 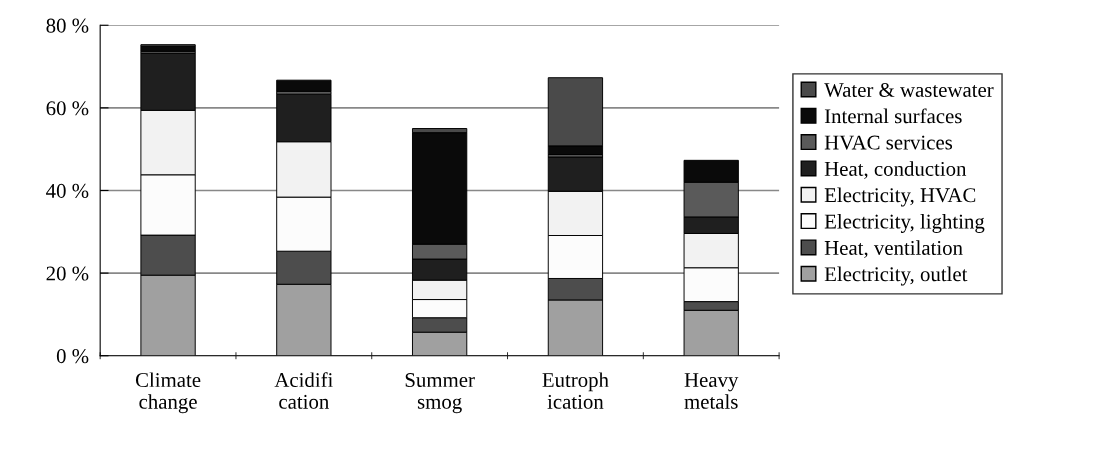 I want to click on x-tick-label: Eutroph ication, so click(x=575, y=390).